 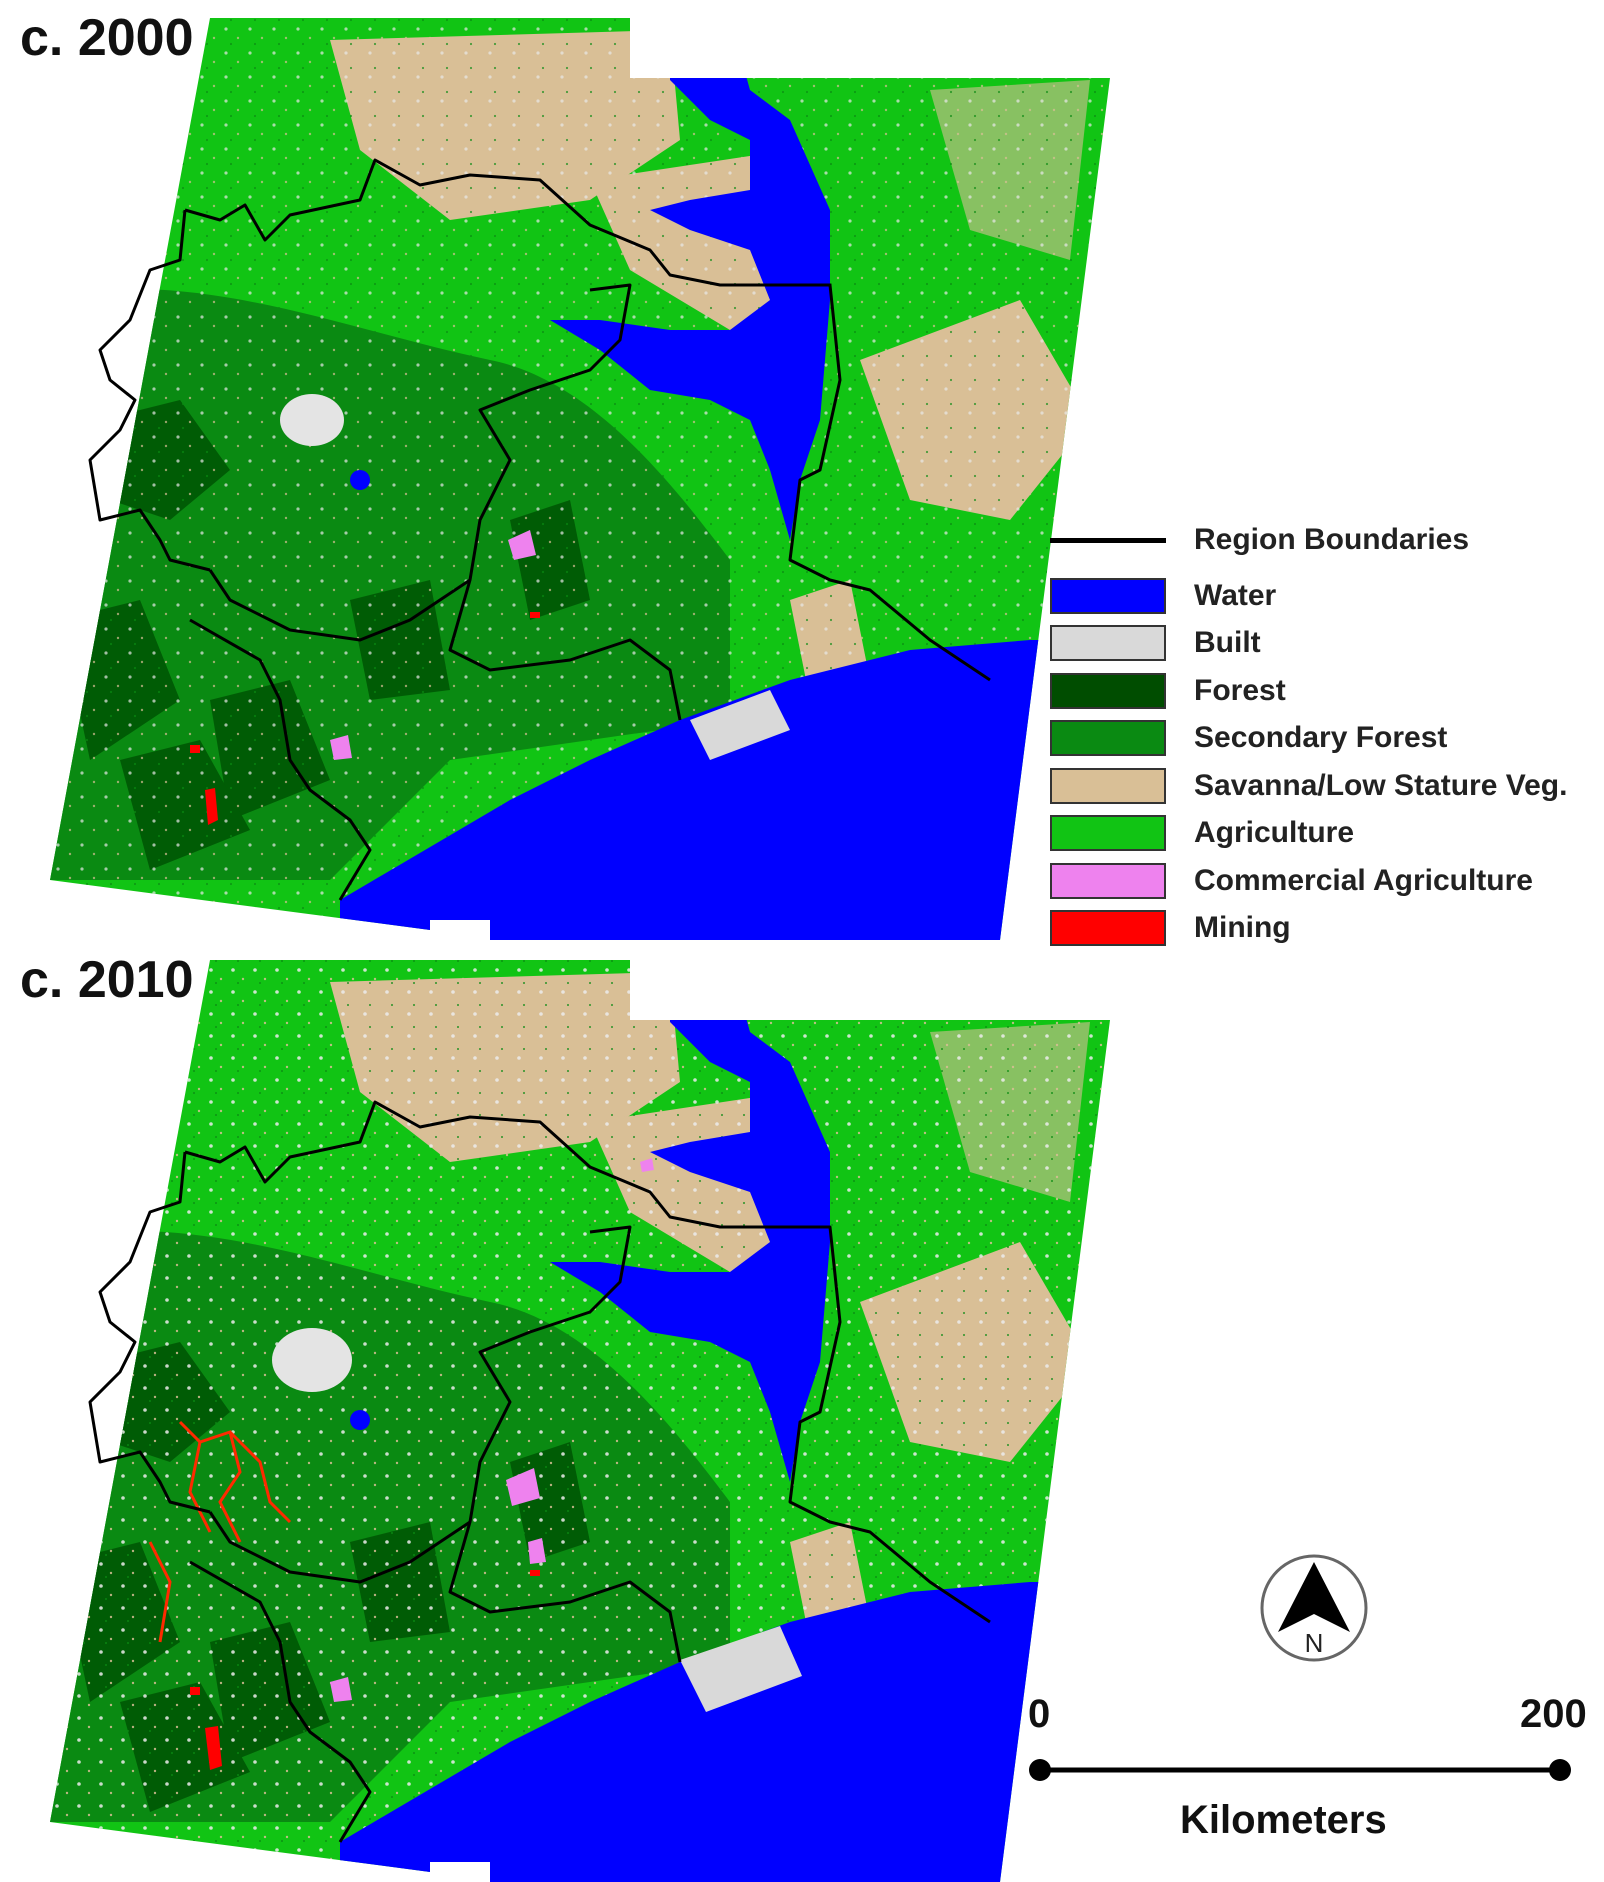 What do you see at coordinates (1381, 785) in the screenshot?
I see `legend-label: Savanna/Low Stature Veg.` at bounding box center [1381, 785].